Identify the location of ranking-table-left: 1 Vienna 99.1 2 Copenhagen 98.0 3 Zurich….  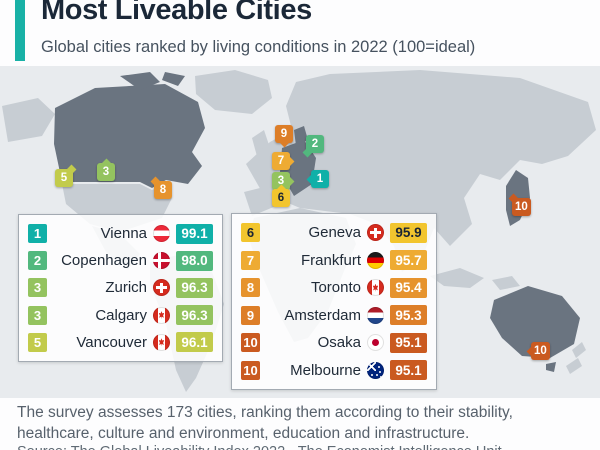
(120, 288).